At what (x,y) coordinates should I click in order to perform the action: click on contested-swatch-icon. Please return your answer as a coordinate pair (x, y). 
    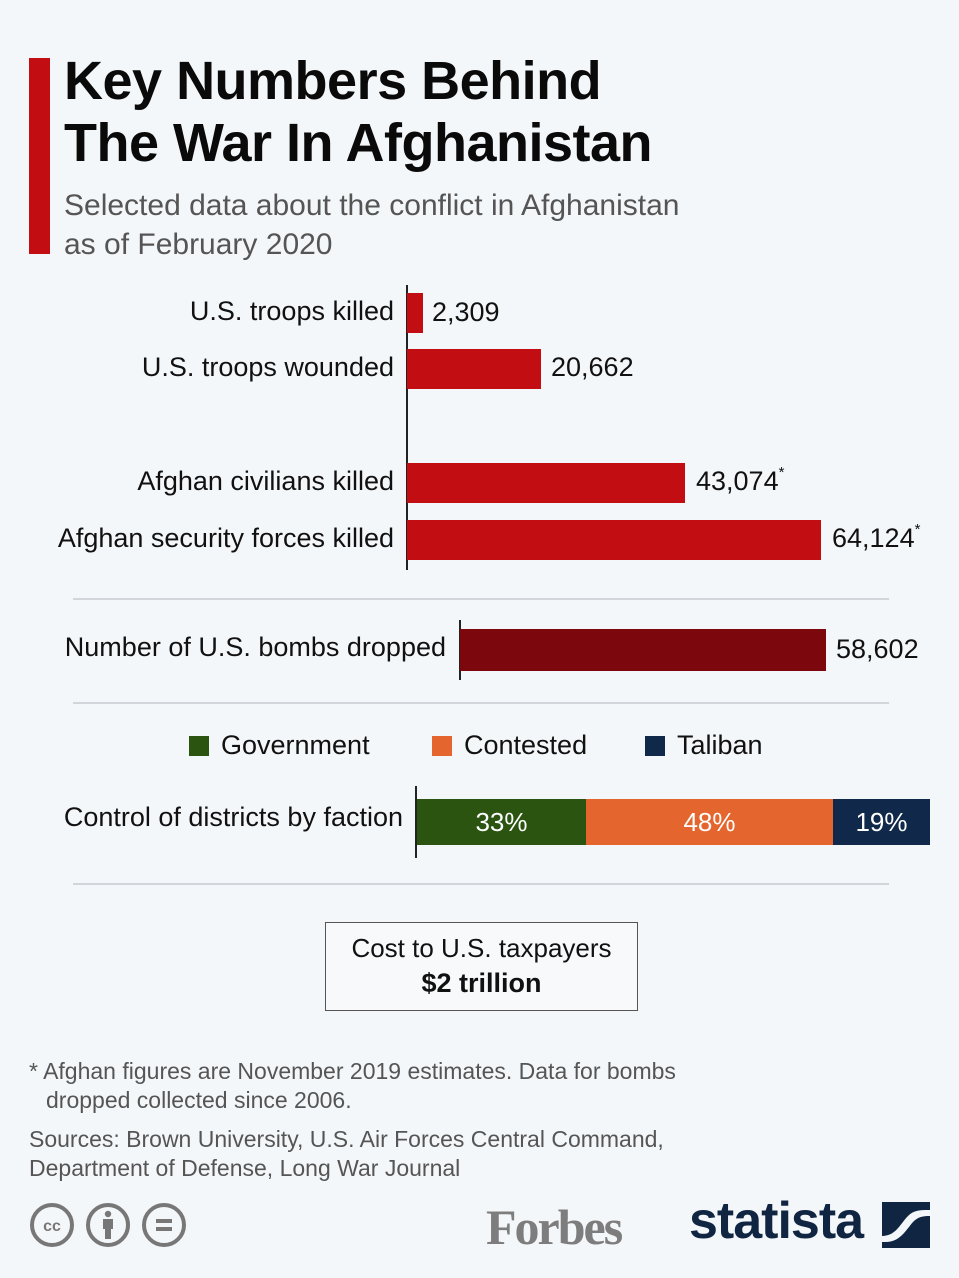
    Looking at the image, I should click on (442, 745).